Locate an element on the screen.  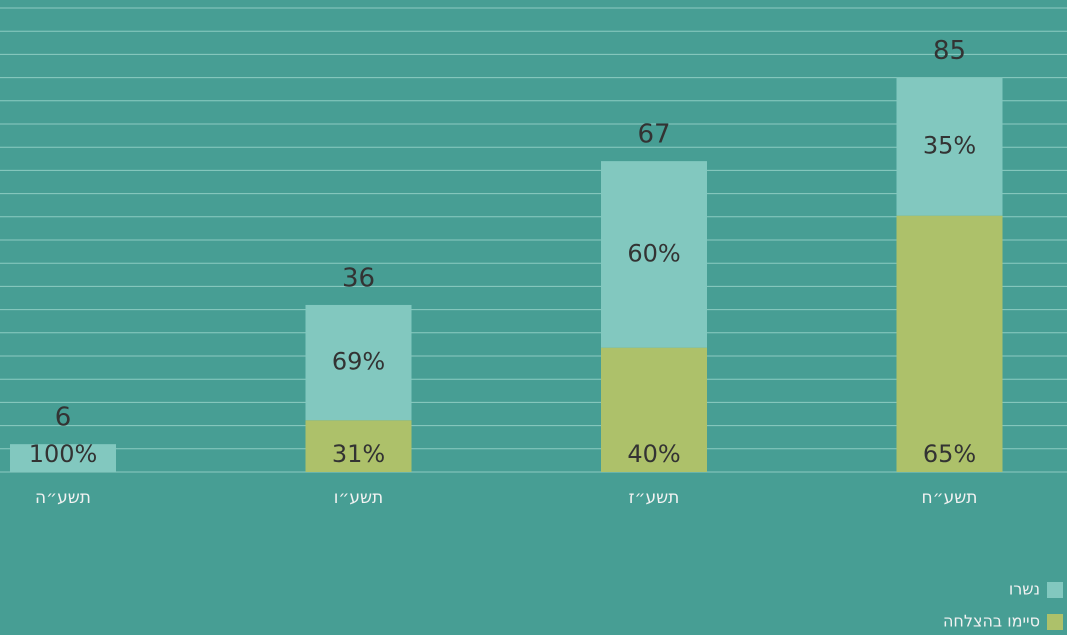
legend-label: נשרו is located at coordinates (1024, 589).